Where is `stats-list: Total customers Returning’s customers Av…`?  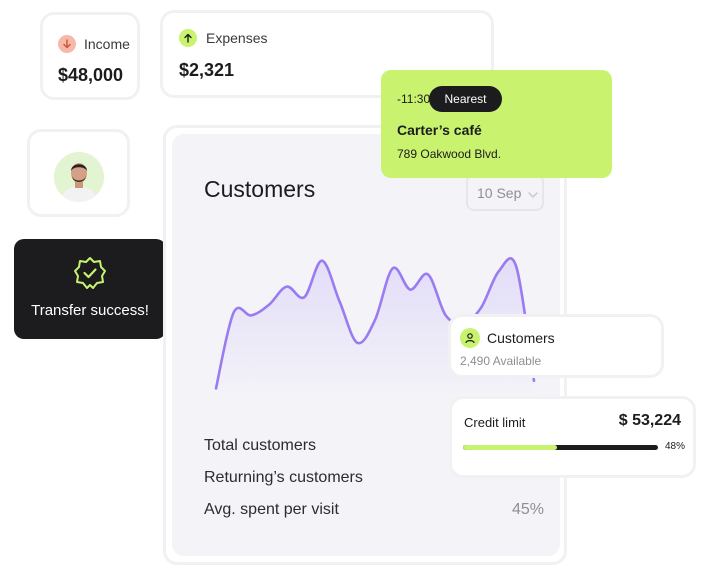
stats-list: Total customers Returning’s customers Av… is located at coordinates (374, 478).